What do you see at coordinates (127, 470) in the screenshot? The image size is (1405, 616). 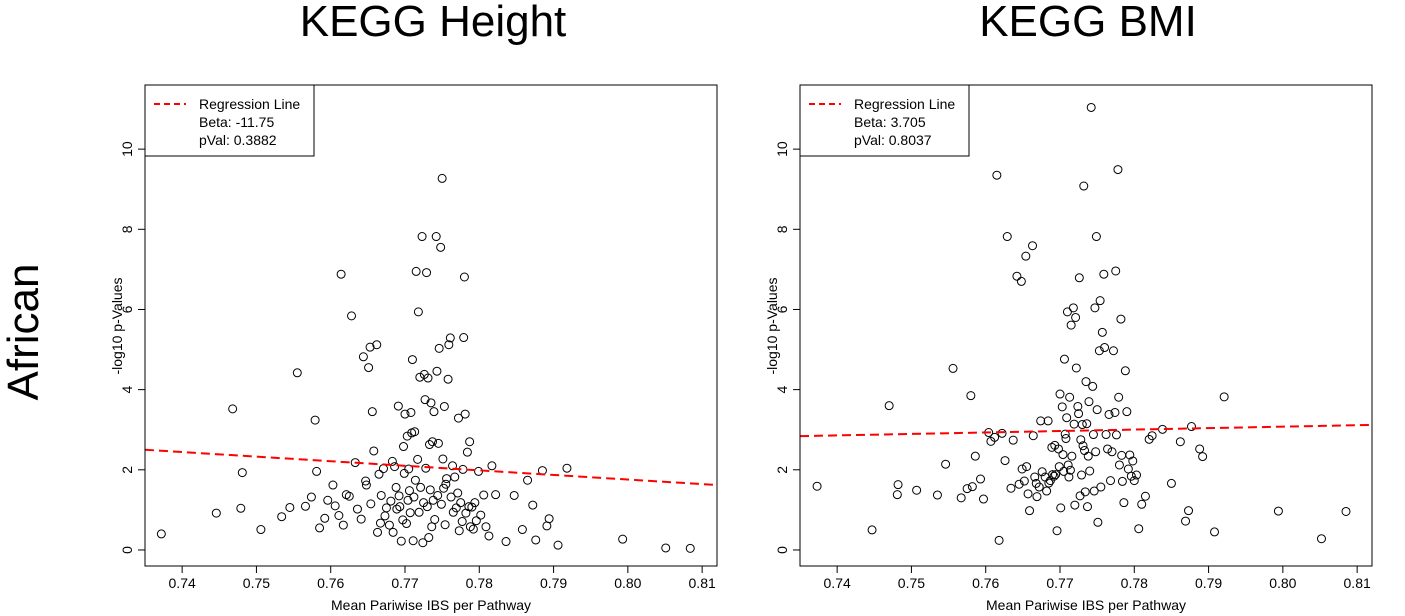 I see `y-tick-label: 2` at bounding box center [127, 470].